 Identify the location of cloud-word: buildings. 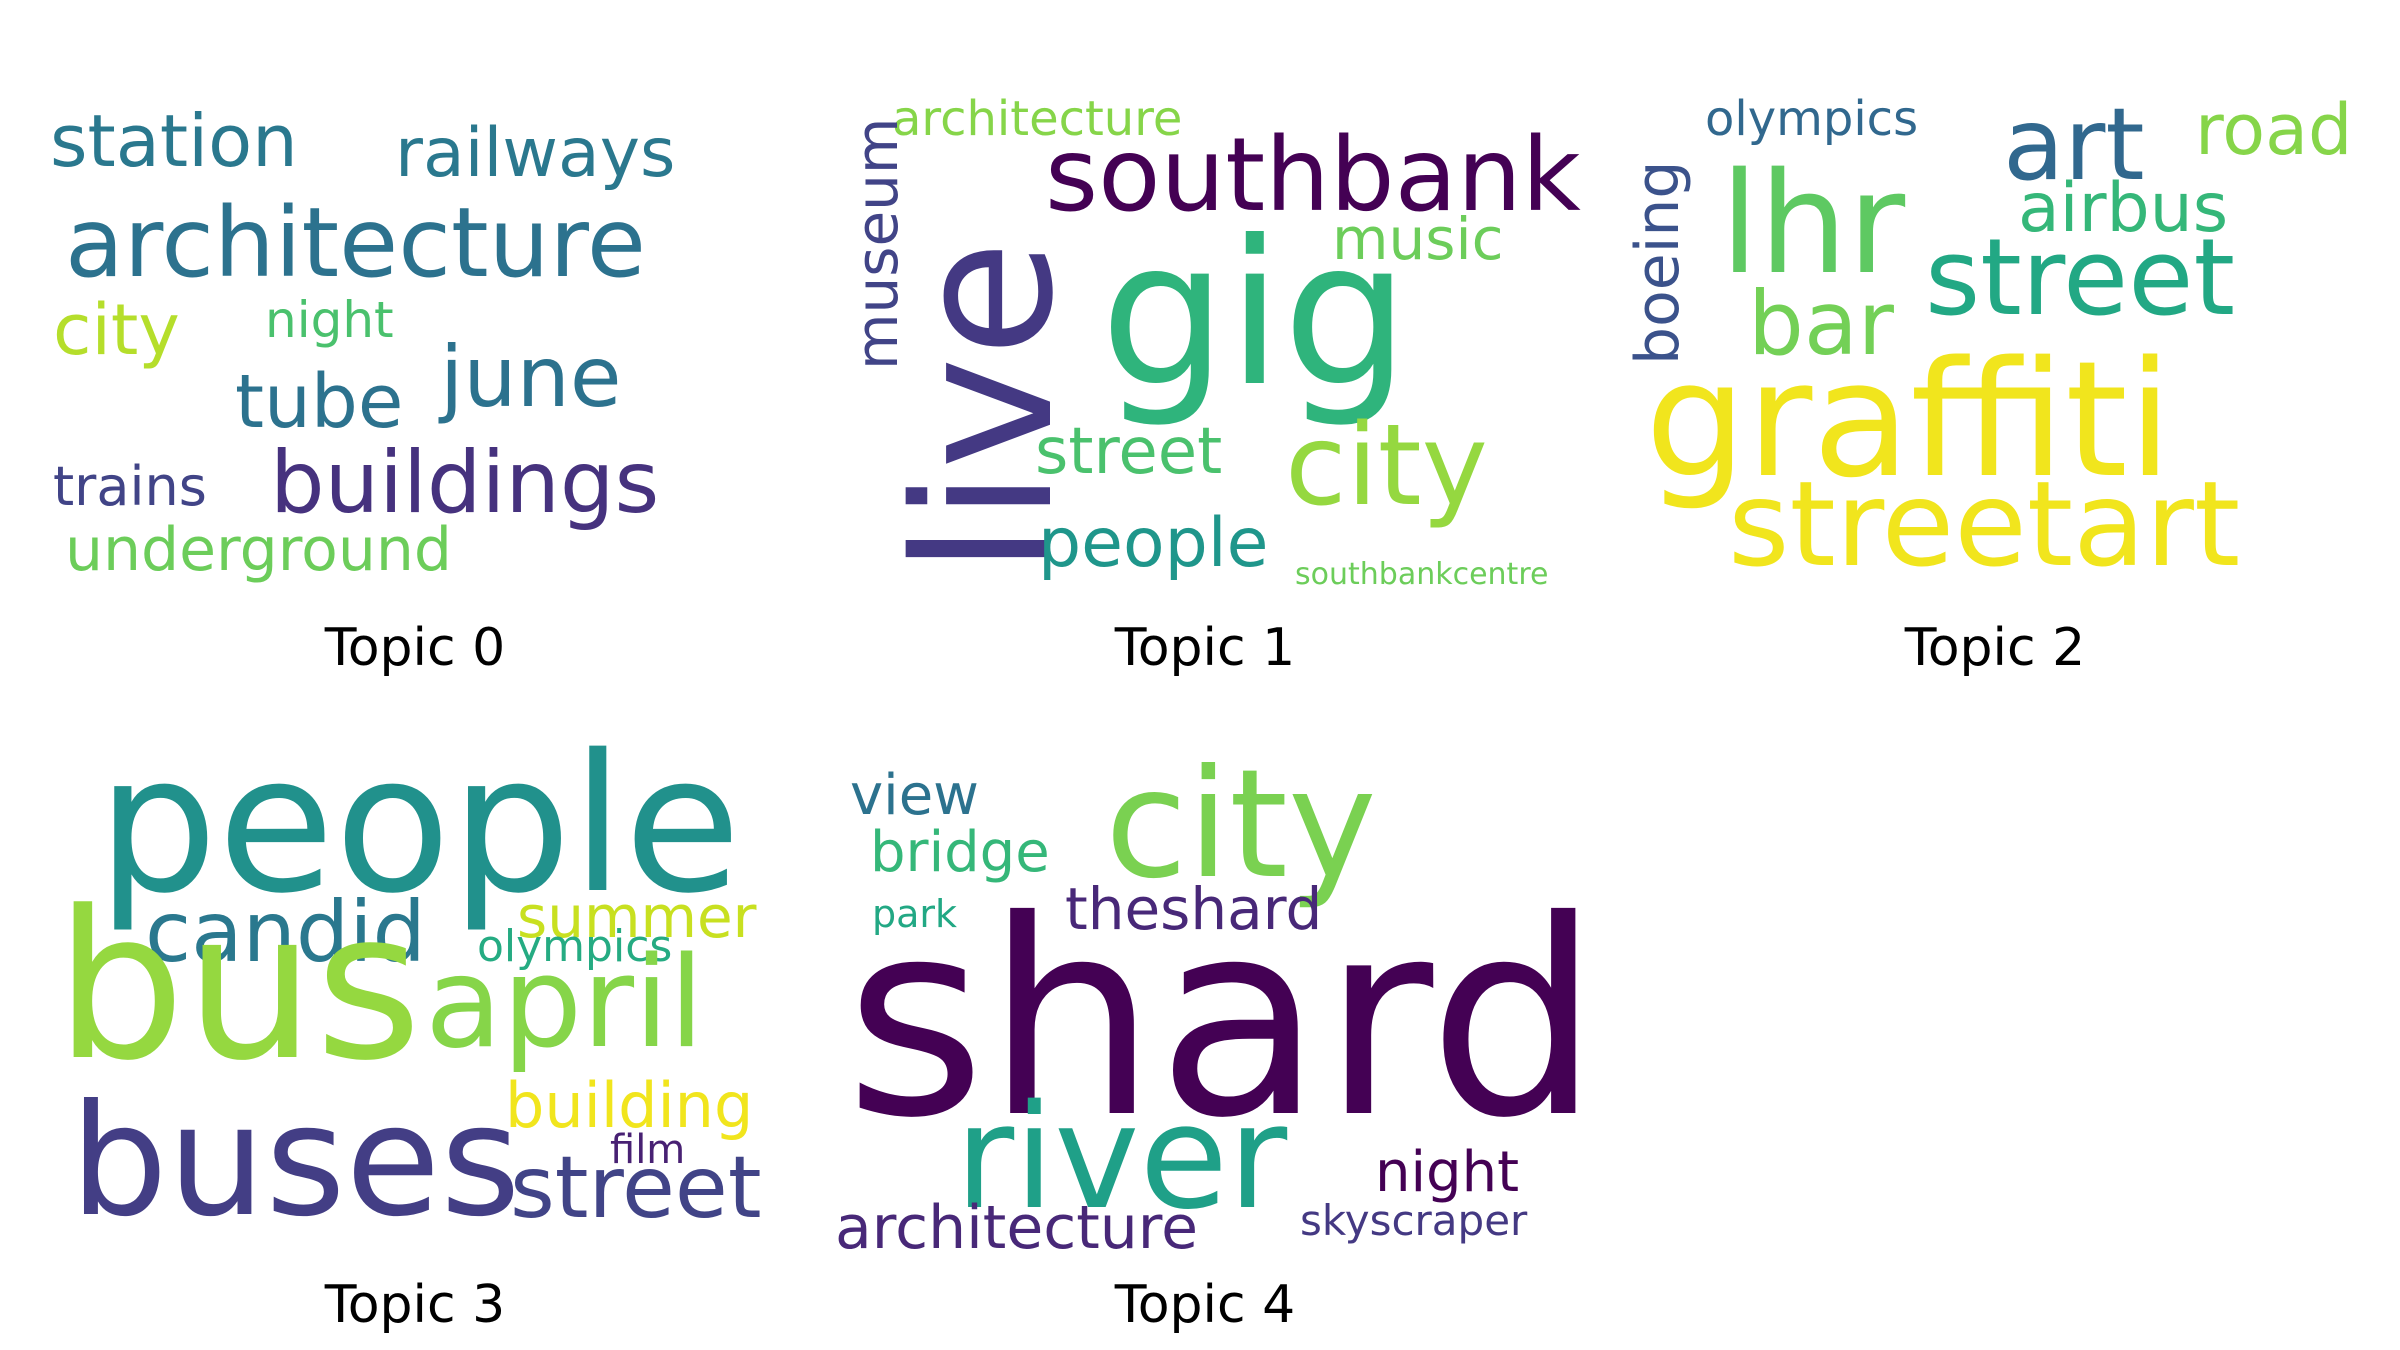
(465, 483).